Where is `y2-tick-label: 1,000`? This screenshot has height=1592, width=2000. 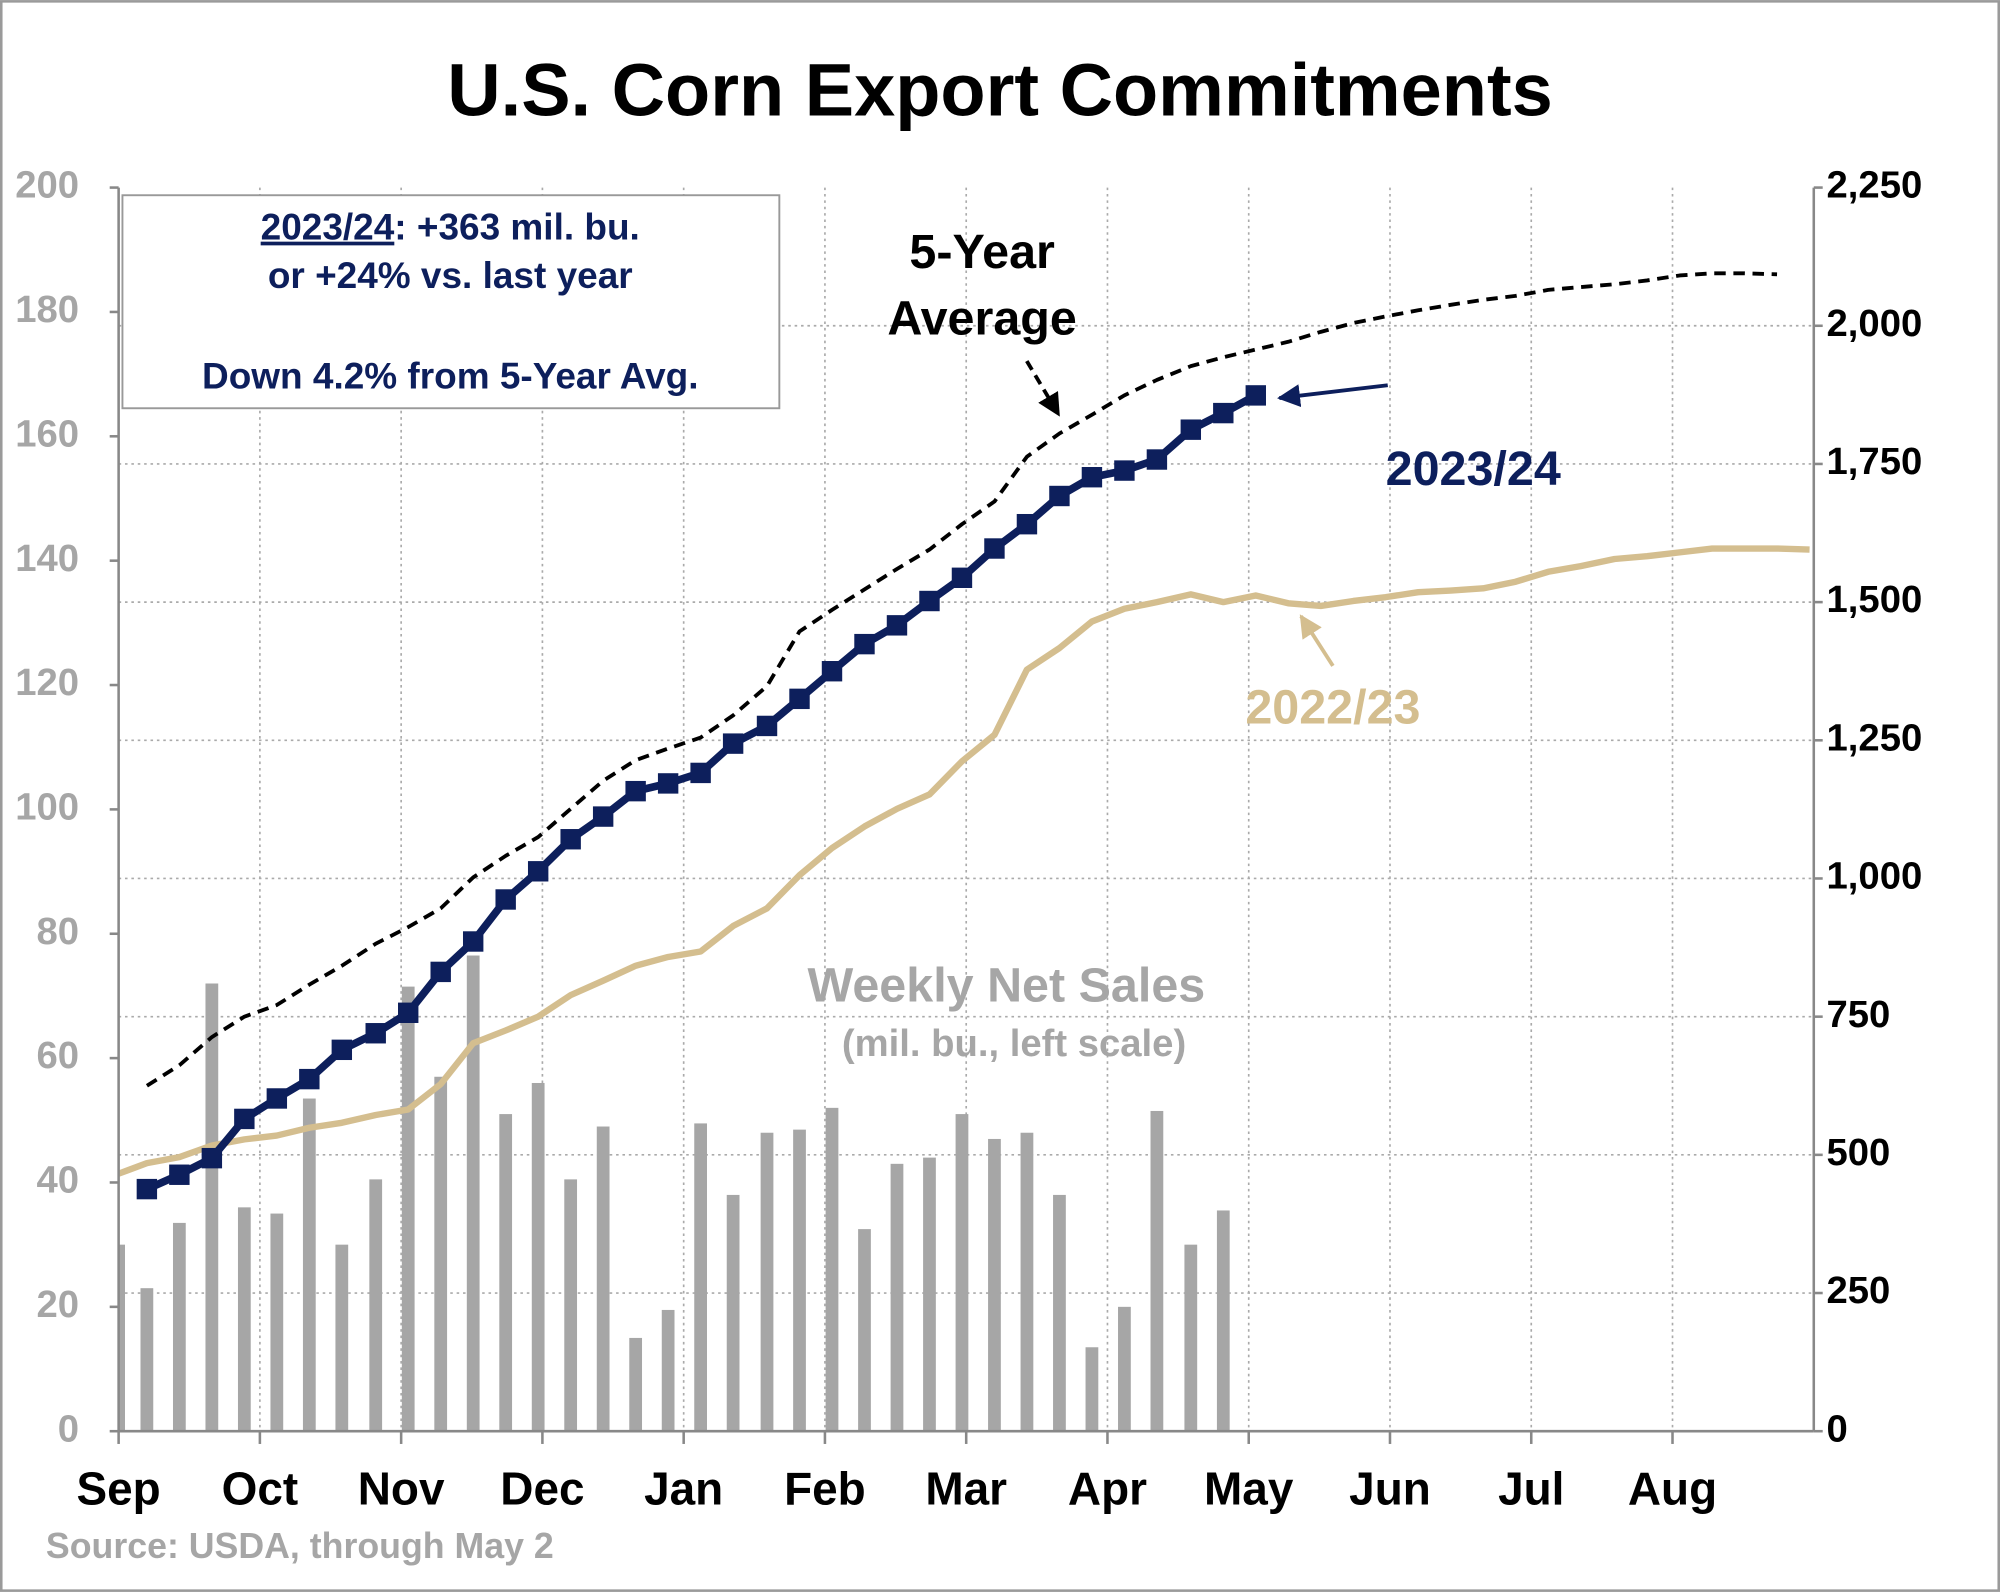
y2-tick-label: 1,000 is located at coordinates (1875, 876).